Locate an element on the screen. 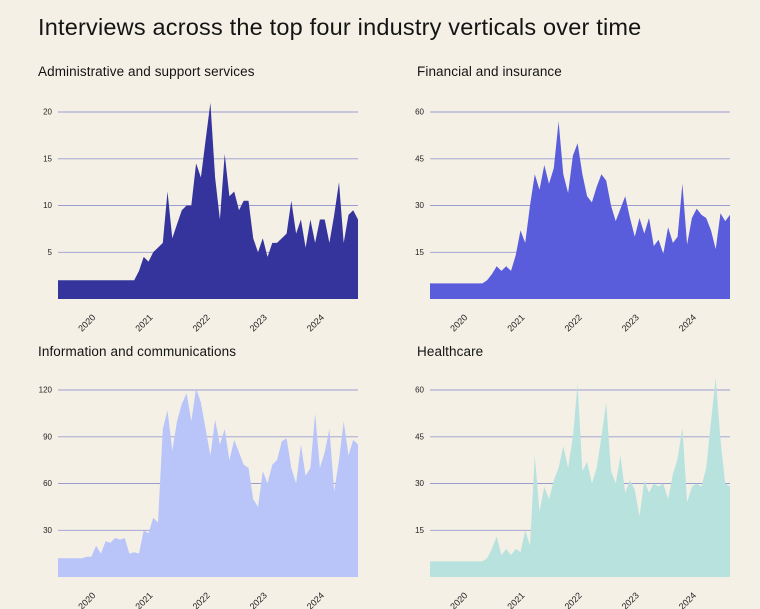 Image resolution: width=760 pixels, height=609 pixels. y-tick-label: 10 is located at coordinates (47, 205).